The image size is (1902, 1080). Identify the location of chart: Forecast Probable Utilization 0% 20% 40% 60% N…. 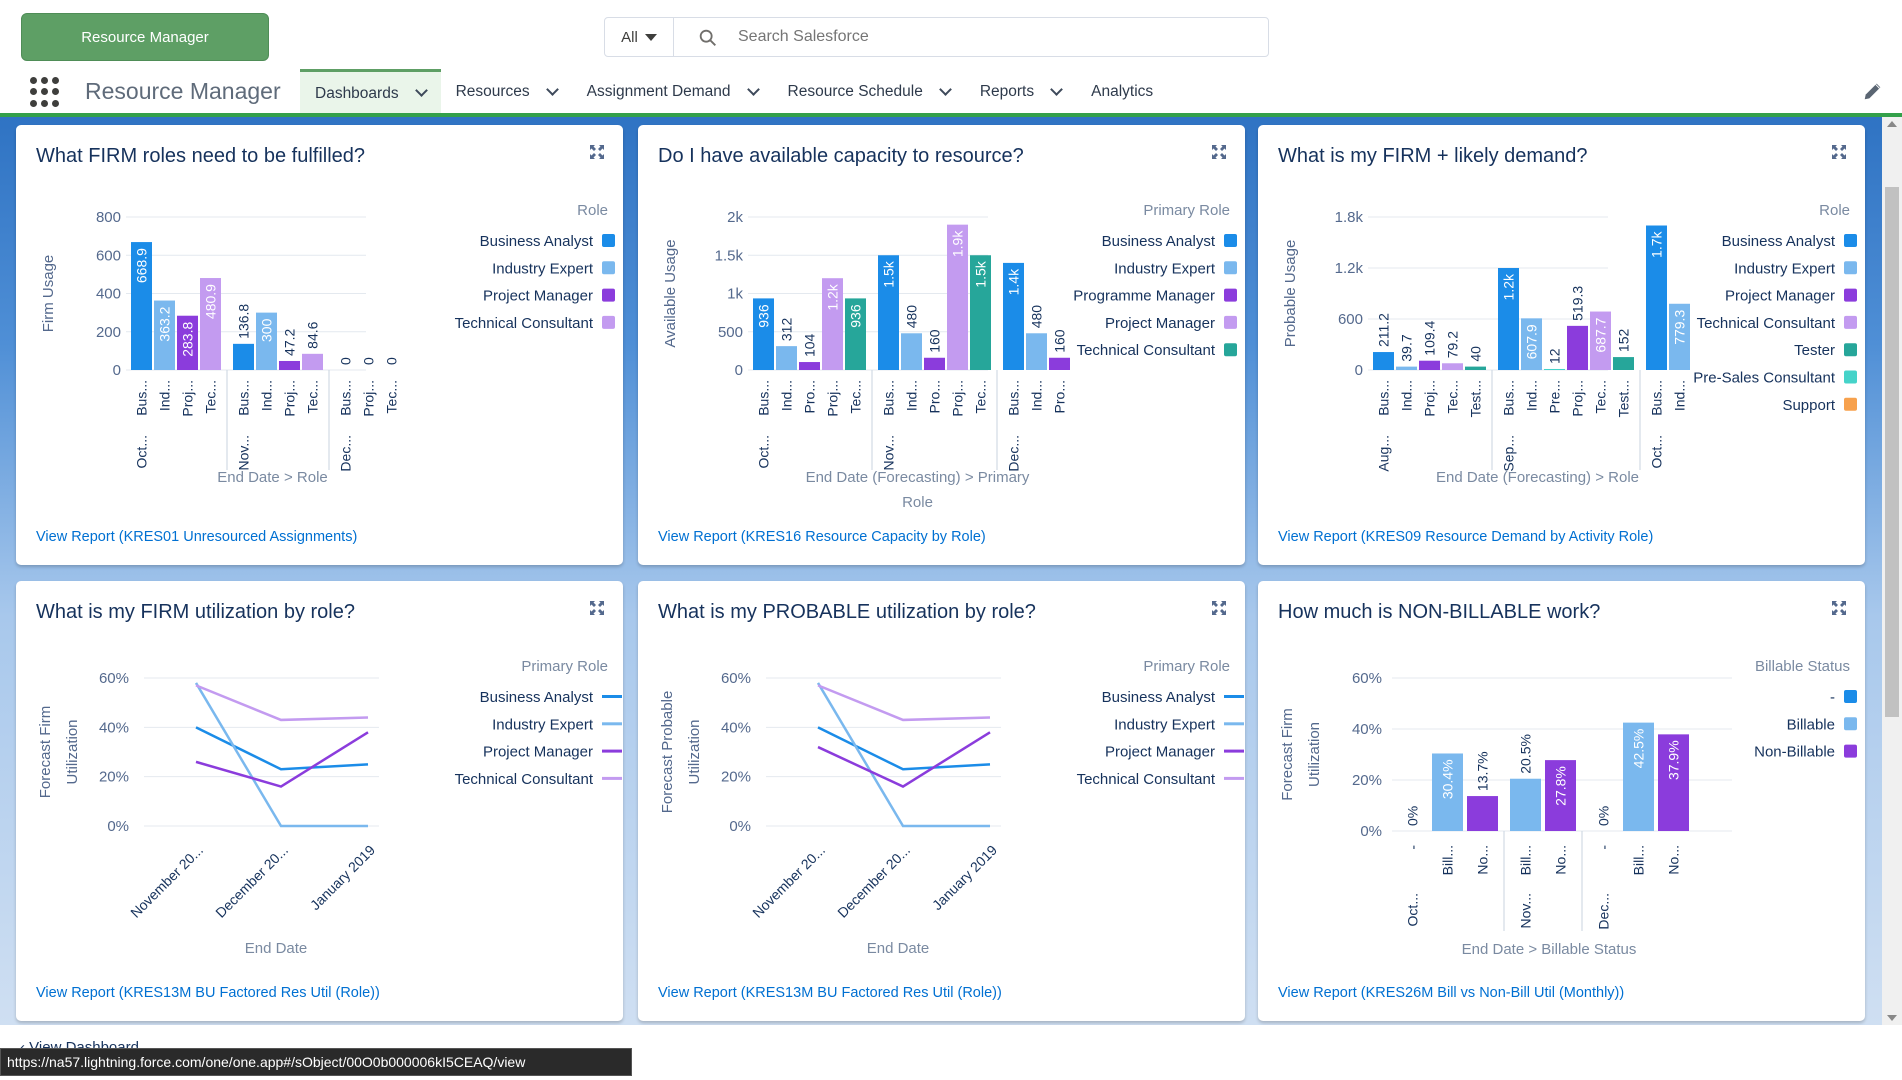
(951, 807).